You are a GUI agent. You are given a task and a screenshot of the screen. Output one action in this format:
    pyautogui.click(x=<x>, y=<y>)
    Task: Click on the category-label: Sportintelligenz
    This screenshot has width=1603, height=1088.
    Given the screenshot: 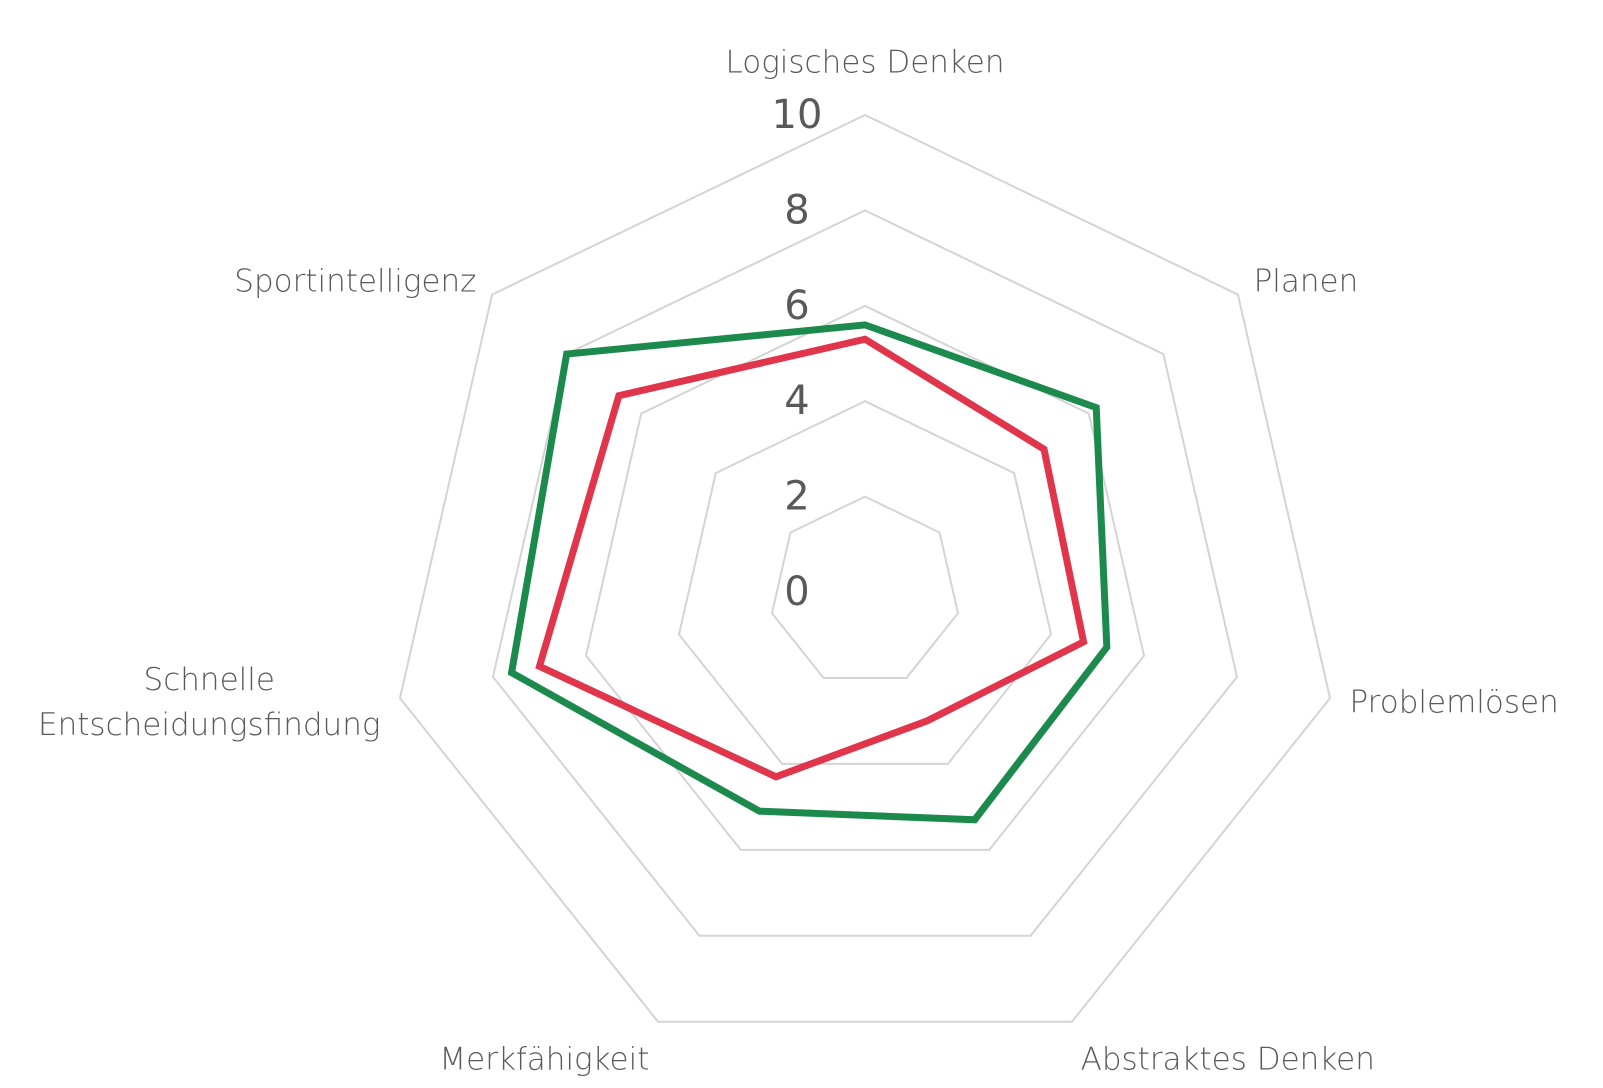 What is the action you would take?
    pyautogui.click(x=355, y=281)
    